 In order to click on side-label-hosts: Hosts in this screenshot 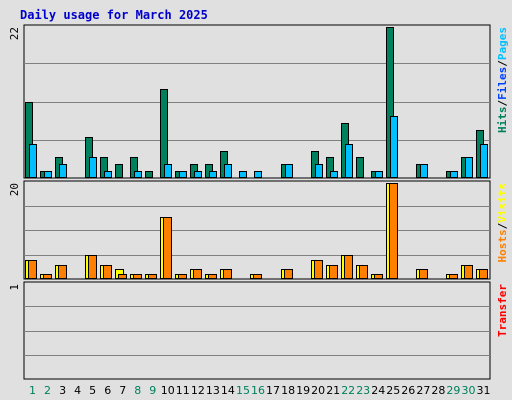, I will do `click(502, 245)`.